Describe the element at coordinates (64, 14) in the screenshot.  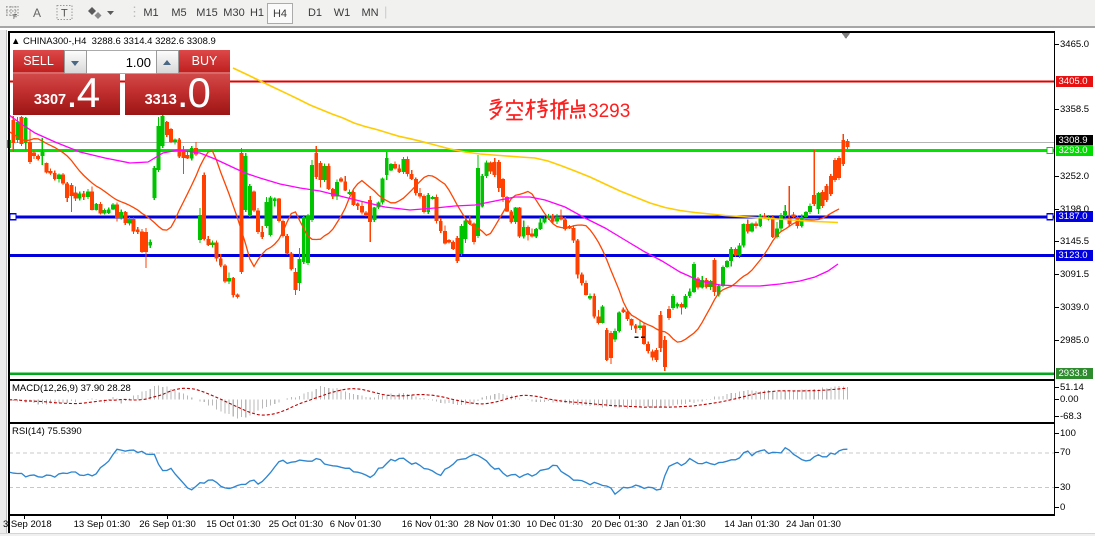
I see `svg-text: T` at that location.